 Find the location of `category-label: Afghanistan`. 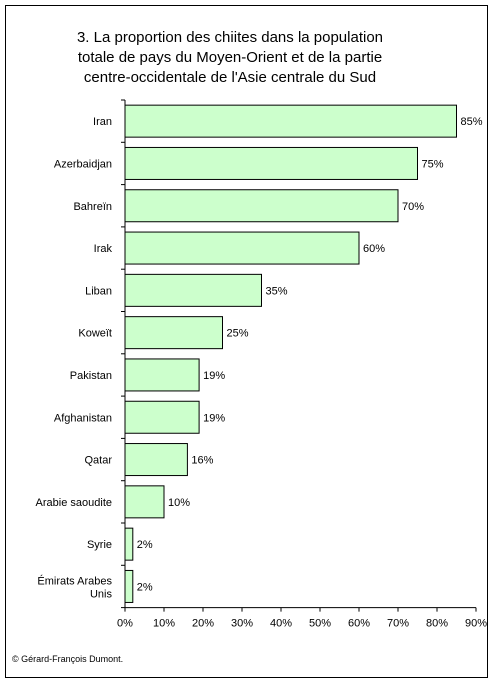

category-label: Afghanistan is located at coordinates (83, 418).